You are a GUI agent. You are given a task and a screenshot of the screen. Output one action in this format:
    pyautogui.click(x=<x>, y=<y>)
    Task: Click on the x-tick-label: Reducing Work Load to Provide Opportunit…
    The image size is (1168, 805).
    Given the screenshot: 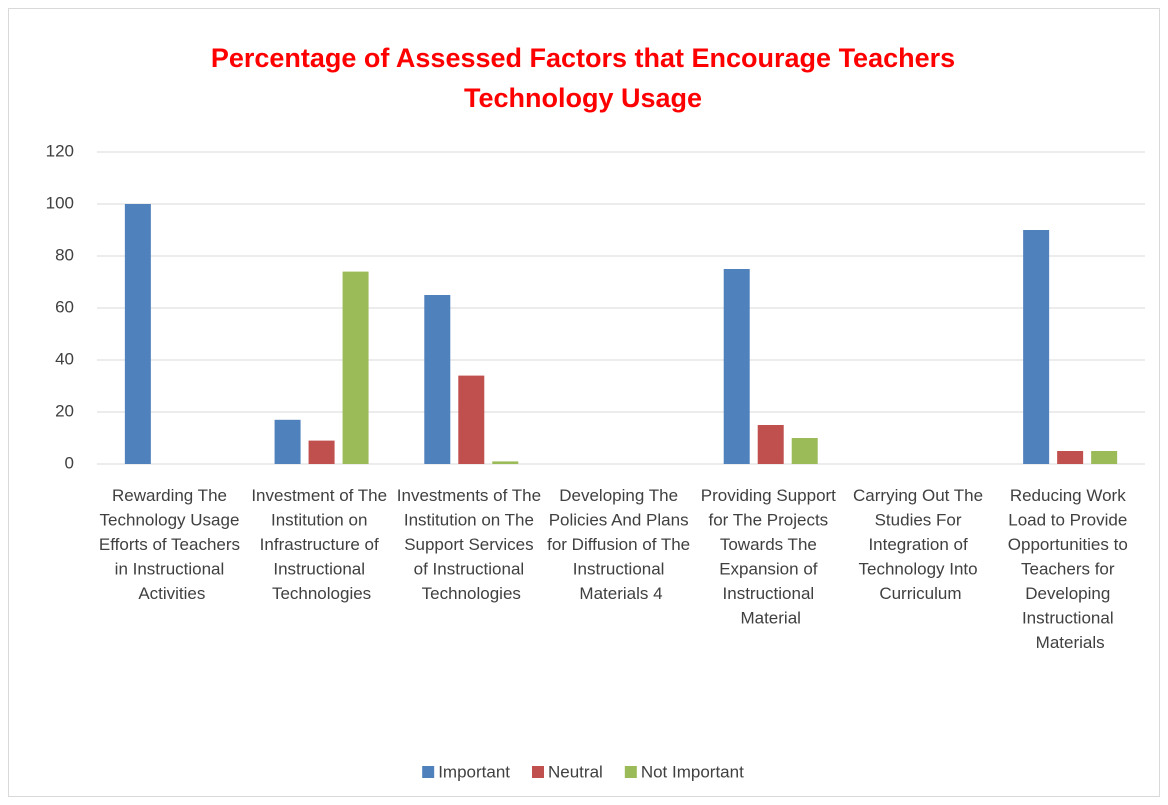 What is the action you would take?
    pyautogui.click(x=1070, y=569)
    